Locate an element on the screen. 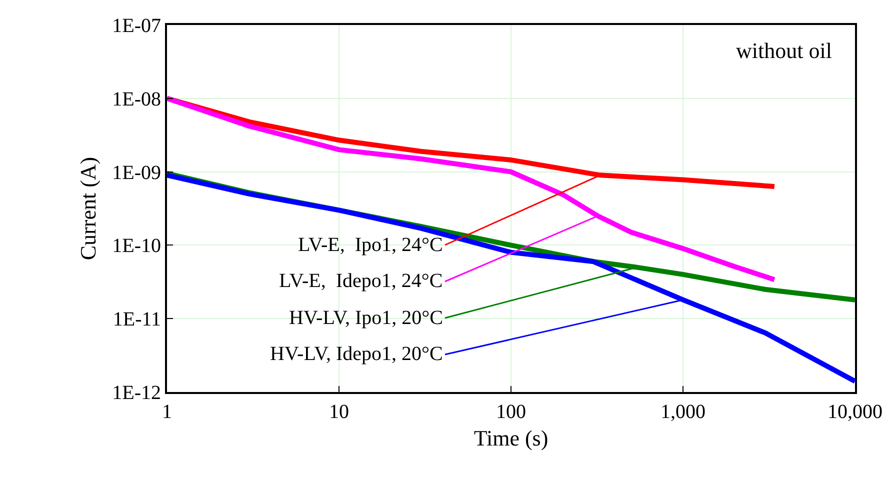  annotation: LV-E, Idepo1, 24°C is located at coordinates (361, 281).